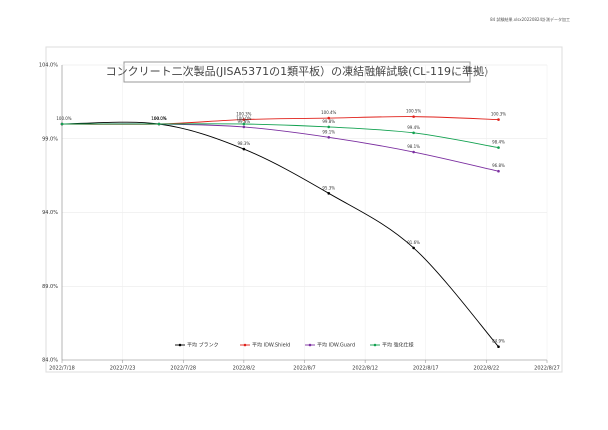 This screenshot has width=608, height=430. I want to click on data-label: 99.1%, so click(328, 131).